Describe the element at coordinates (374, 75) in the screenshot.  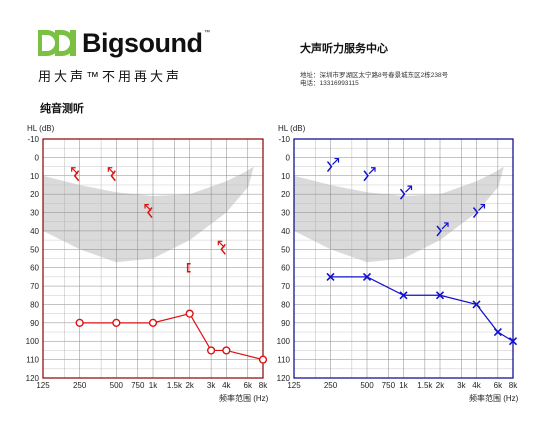
I see `address-text: 地址：深圳市罗湖区太宁路8号春景城东区2栋238号` at that location.